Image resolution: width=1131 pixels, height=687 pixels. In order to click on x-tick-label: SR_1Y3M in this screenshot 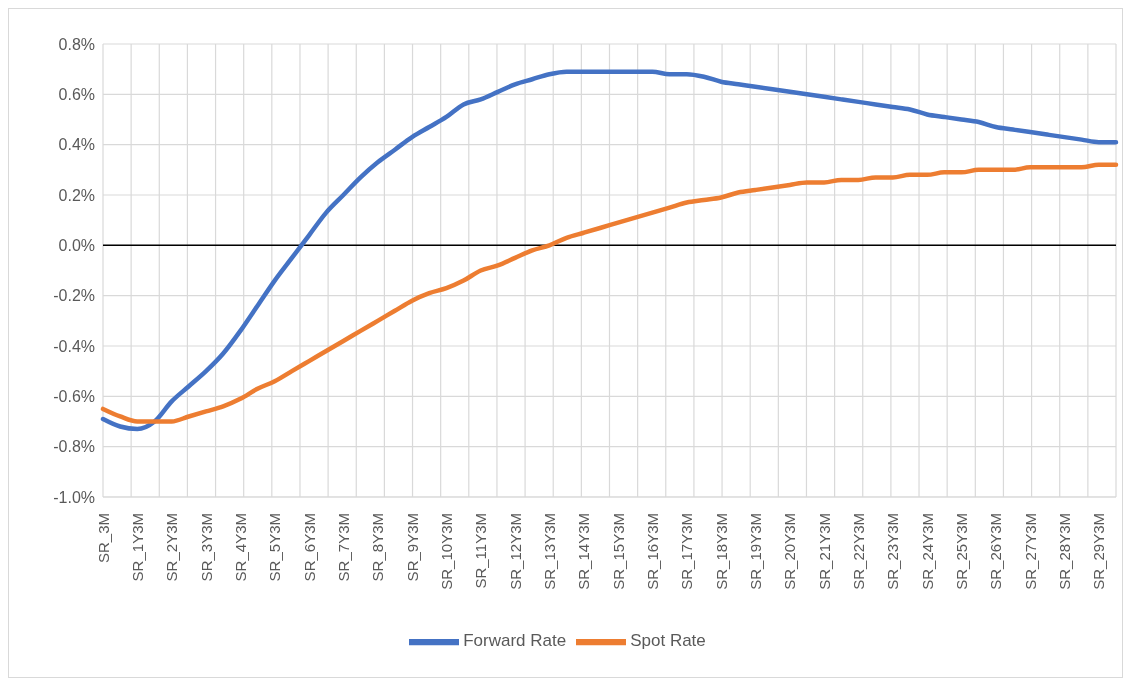, I will do `click(137, 547)`.